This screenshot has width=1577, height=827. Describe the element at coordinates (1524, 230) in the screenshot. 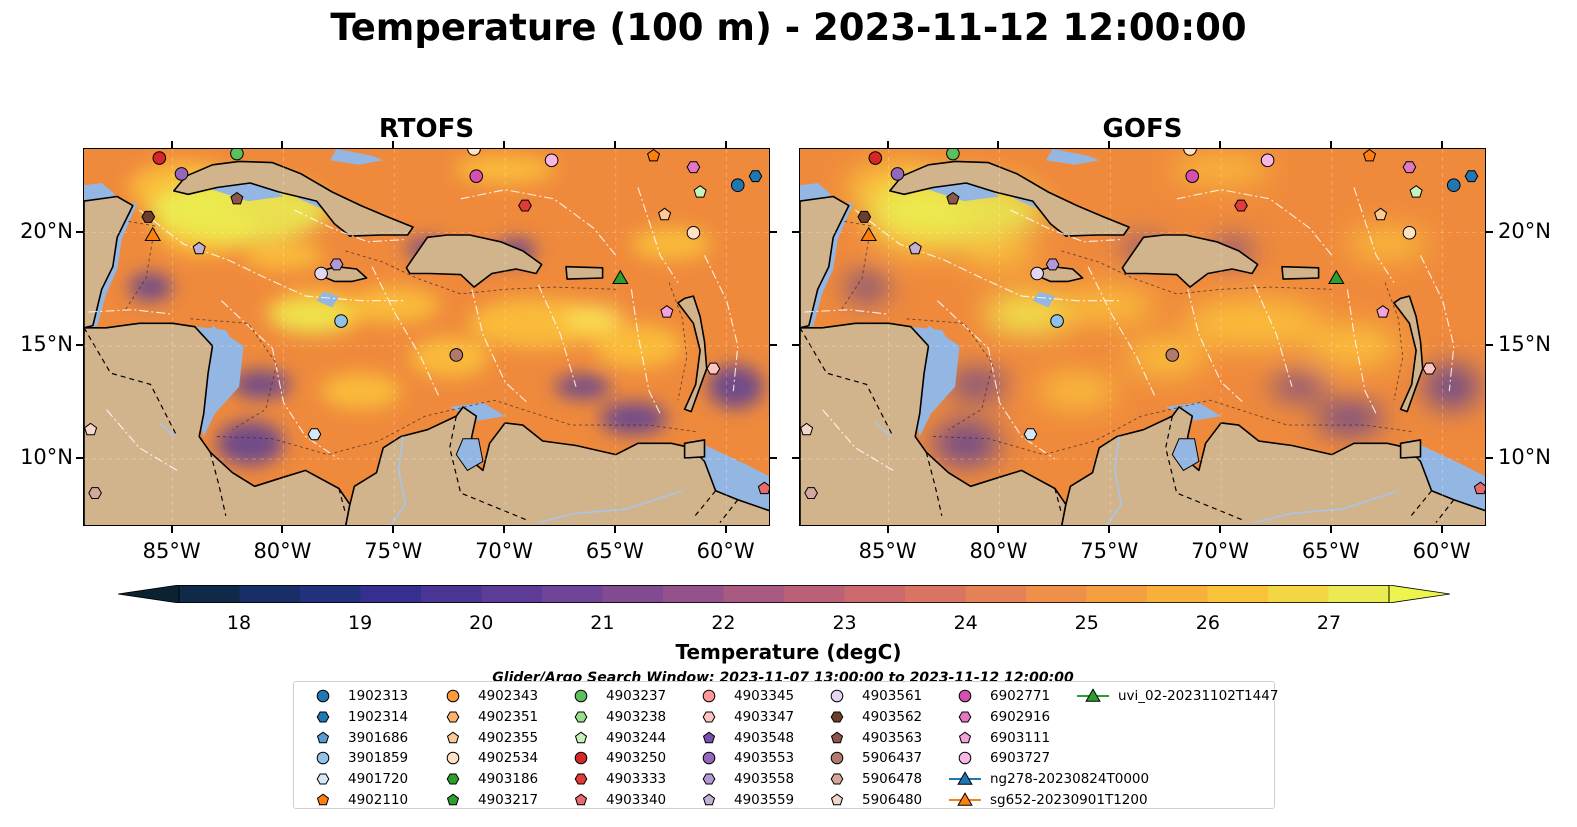

I see `lat-tick-label-right: 20°N` at that location.